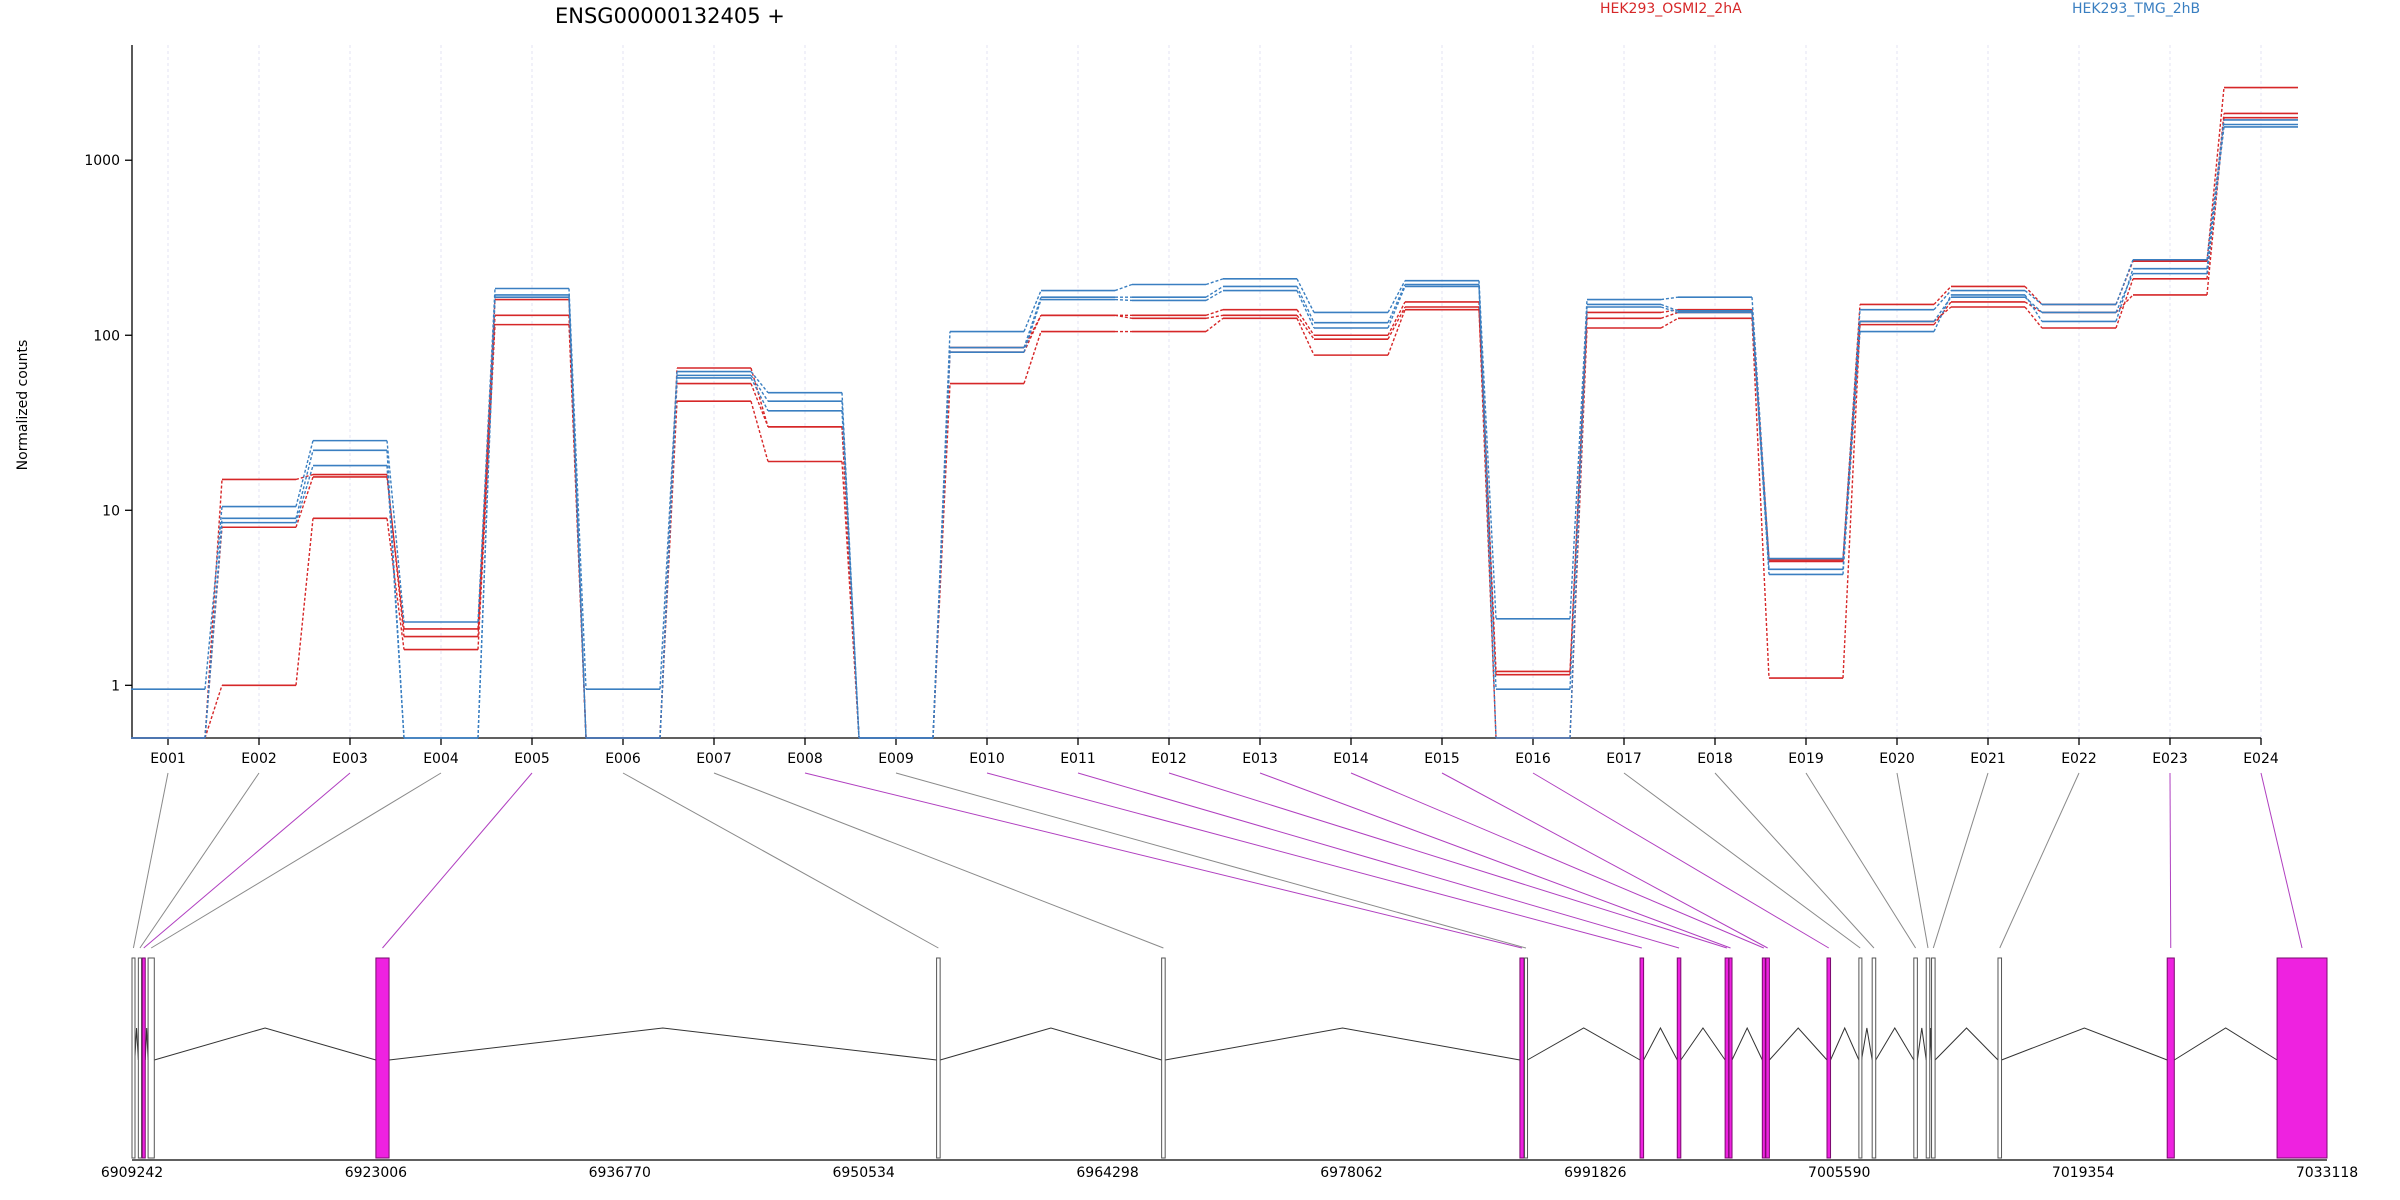 The image size is (2400, 1200). Describe the element at coordinates (1442, 759) in the screenshot. I see `x-tick-label-E015: E015` at that location.